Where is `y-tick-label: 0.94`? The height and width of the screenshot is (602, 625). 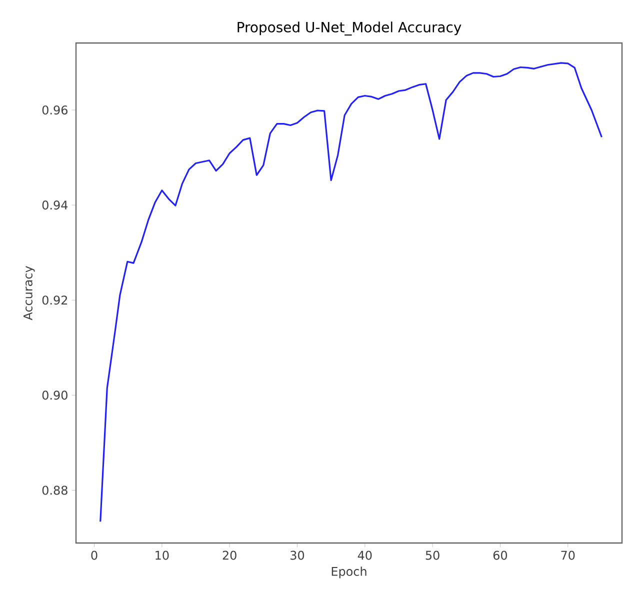 y-tick-label: 0.94 is located at coordinates (55, 205).